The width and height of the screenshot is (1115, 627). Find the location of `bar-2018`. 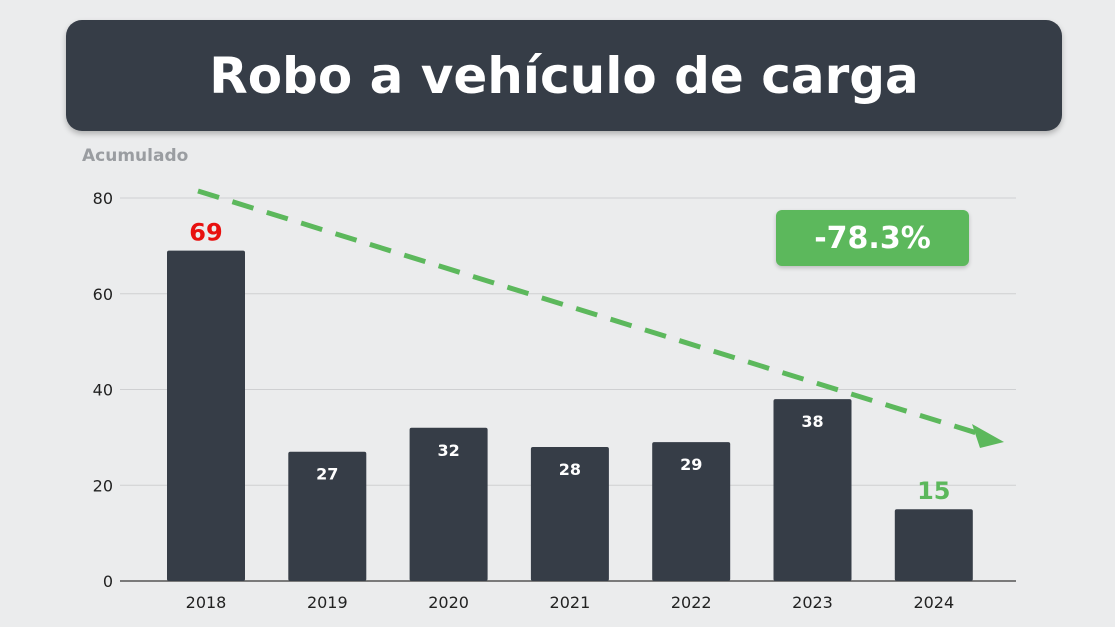

bar-2018 is located at coordinates (206, 415).